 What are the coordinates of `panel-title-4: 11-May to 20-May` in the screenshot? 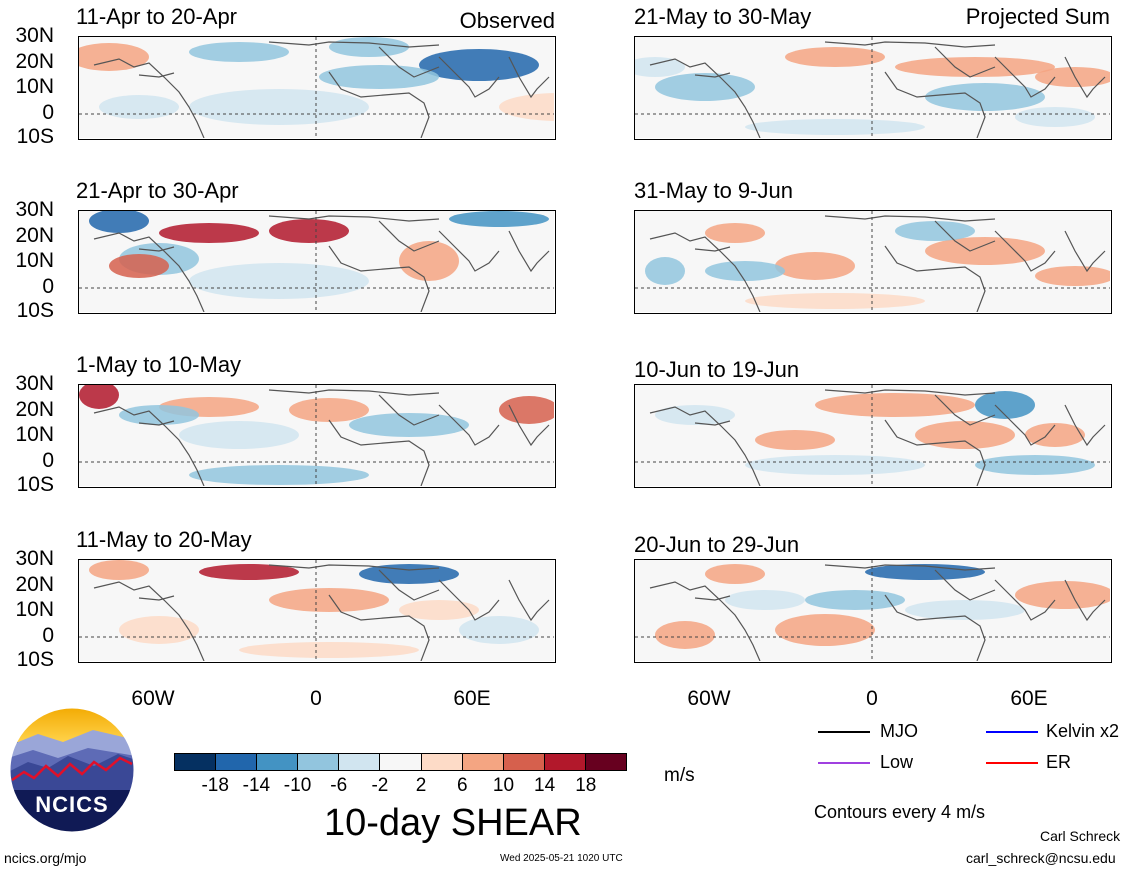 It's located at (164, 539).